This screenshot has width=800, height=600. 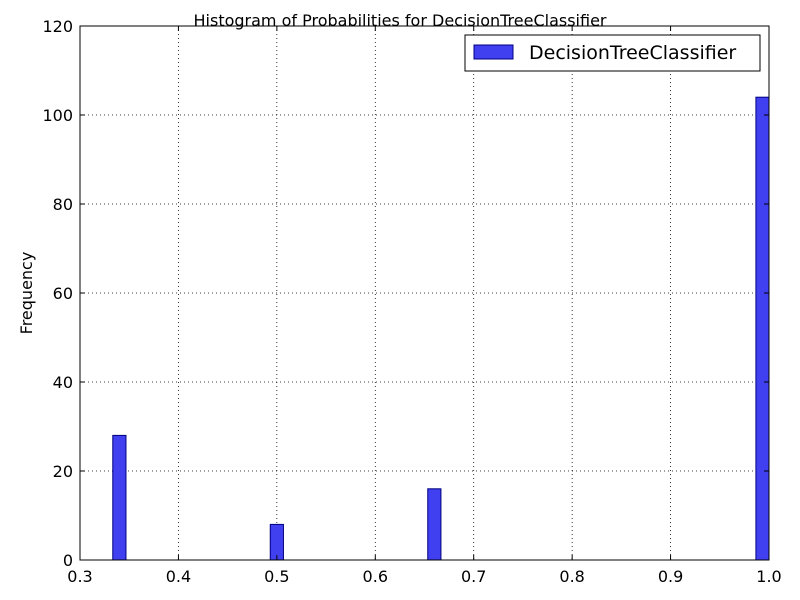 I want to click on y-tick-label: 80, so click(x=63, y=204).